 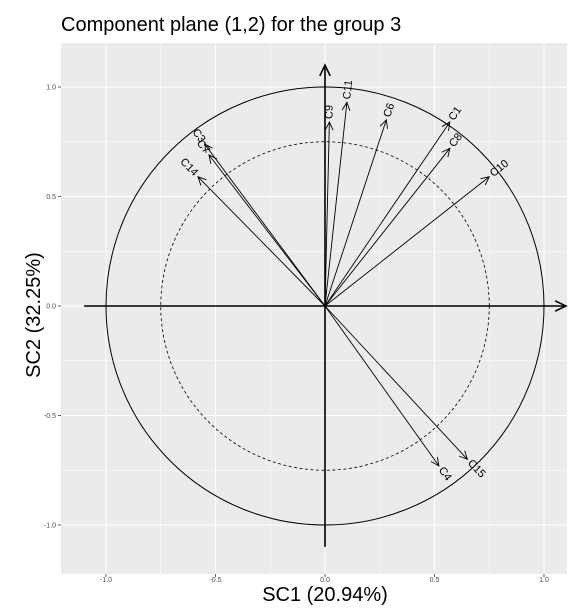 What do you see at coordinates (261, 241) in the screenshot?
I see `vector-c14-shaft` at bounding box center [261, 241].